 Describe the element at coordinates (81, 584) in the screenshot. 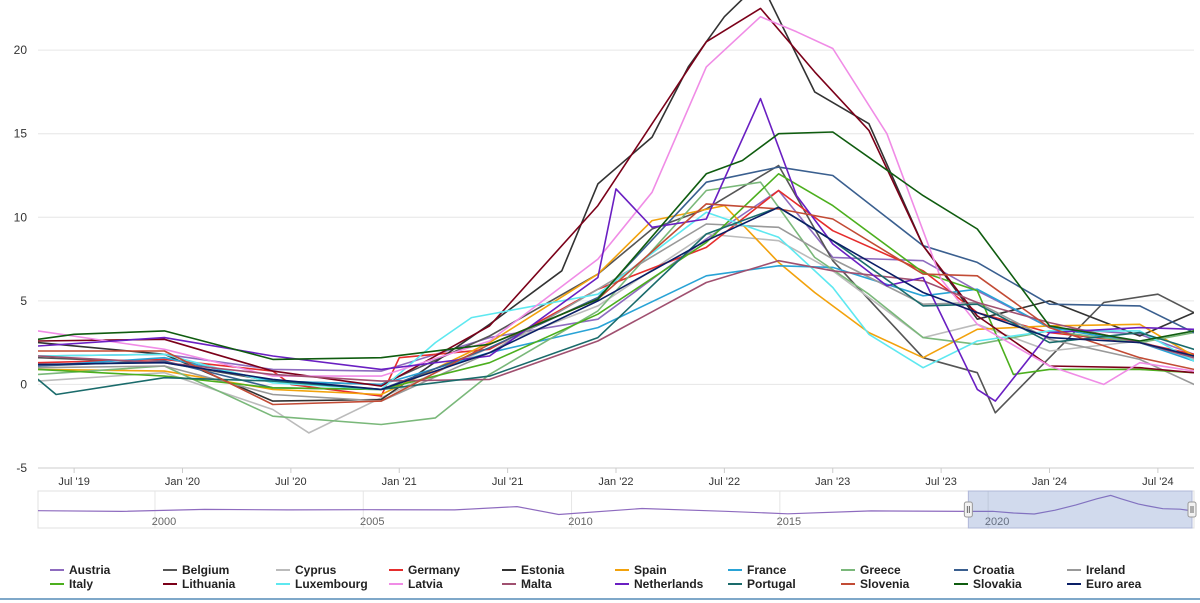

I see `legend-label: Italy` at that location.